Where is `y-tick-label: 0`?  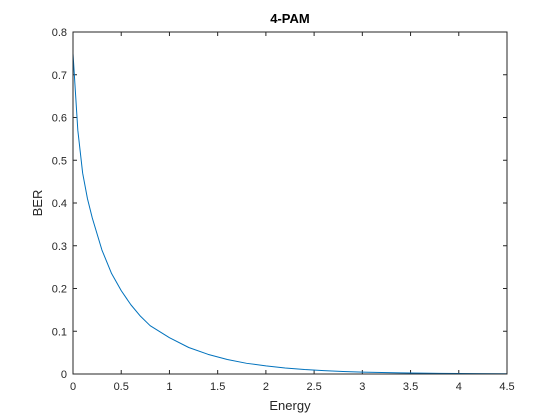
y-tick-label: 0 is located at coordinates (64, 375).